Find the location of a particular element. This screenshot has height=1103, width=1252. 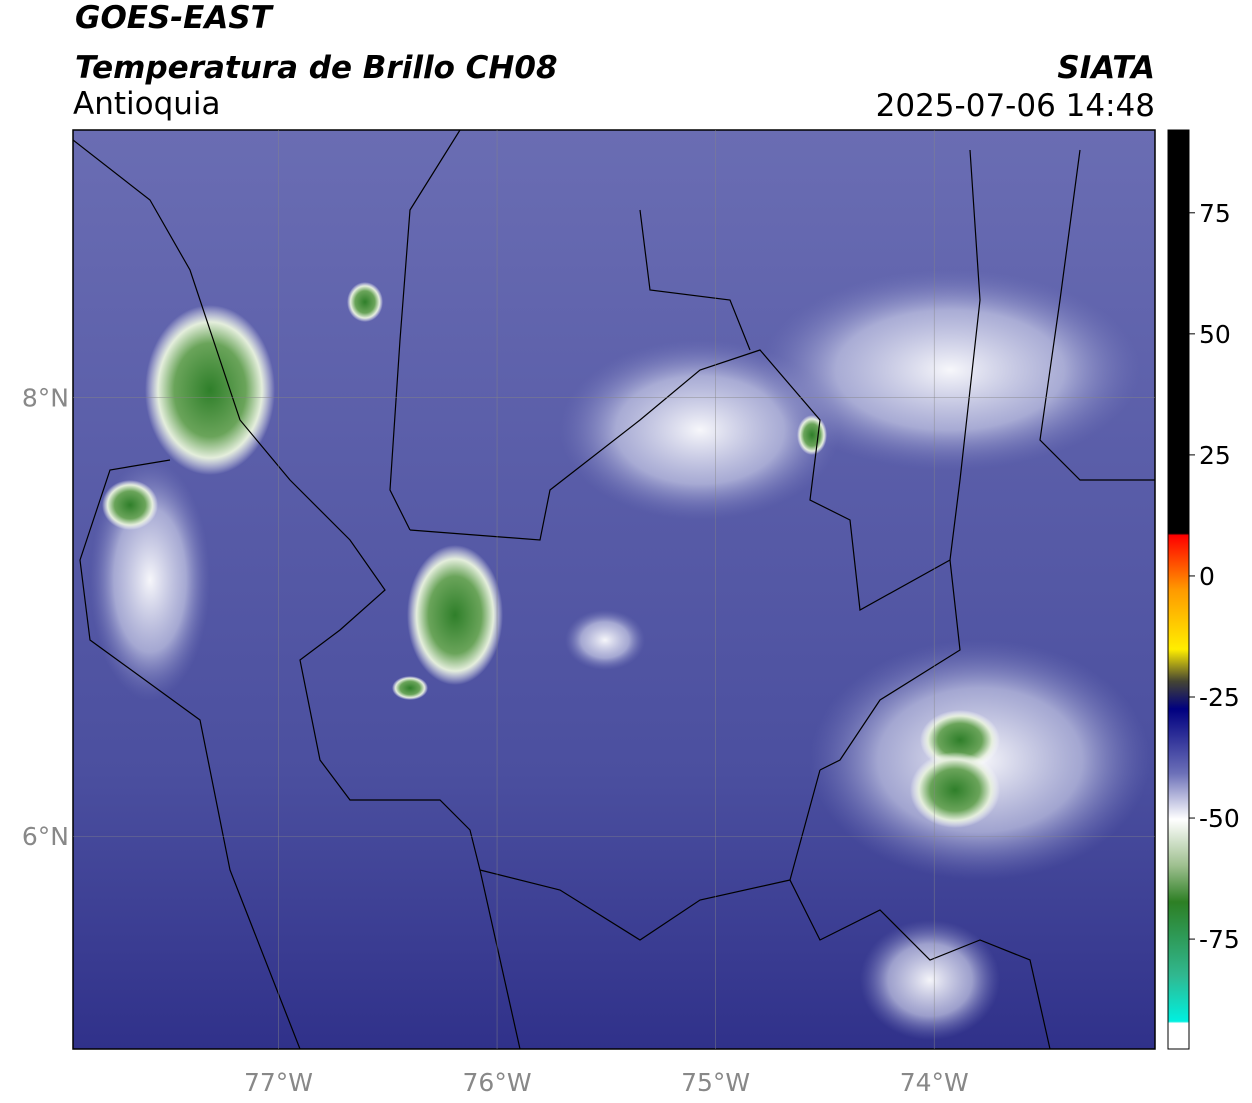

colorbar-tick-label: 50 is located at coordinates (1215, 334).